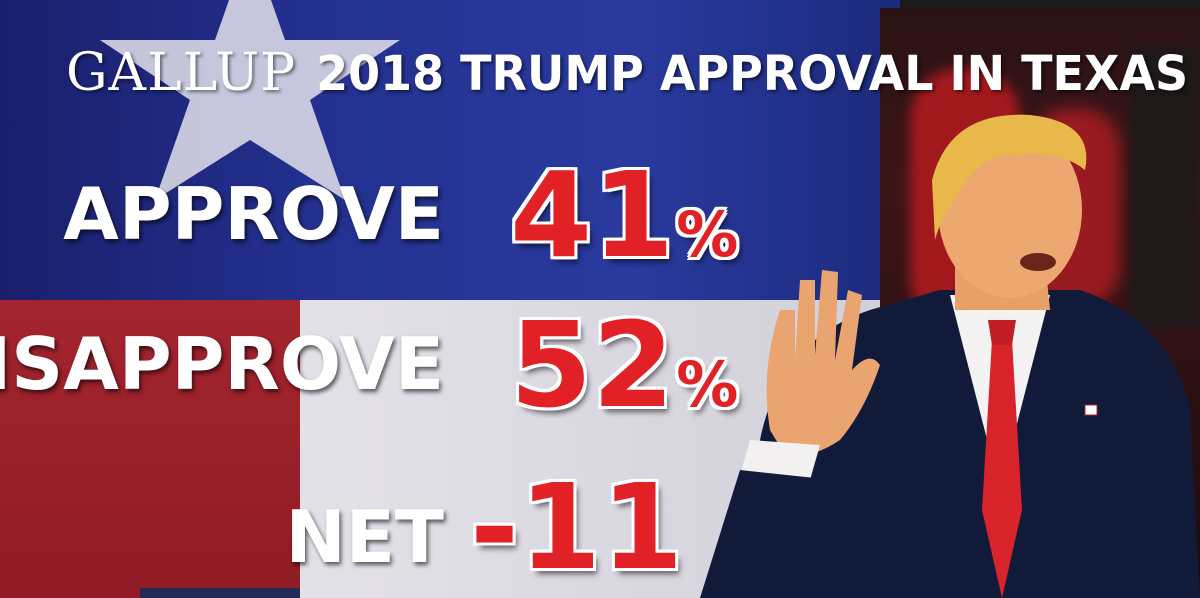  What do you see at coordinates (150, 449) in the screenshot?
I see `flag-red-stripe` at bounding box center [150, 449].